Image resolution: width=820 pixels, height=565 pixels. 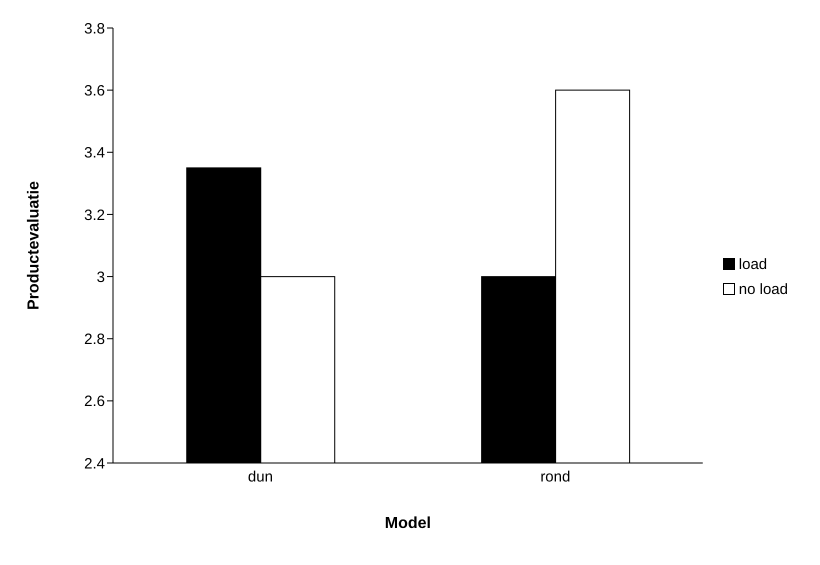 What do you see at coordinates (94, 463) in the screenshot?
I see `y-tick-label: 2.4` at bounding box center [94, 463].